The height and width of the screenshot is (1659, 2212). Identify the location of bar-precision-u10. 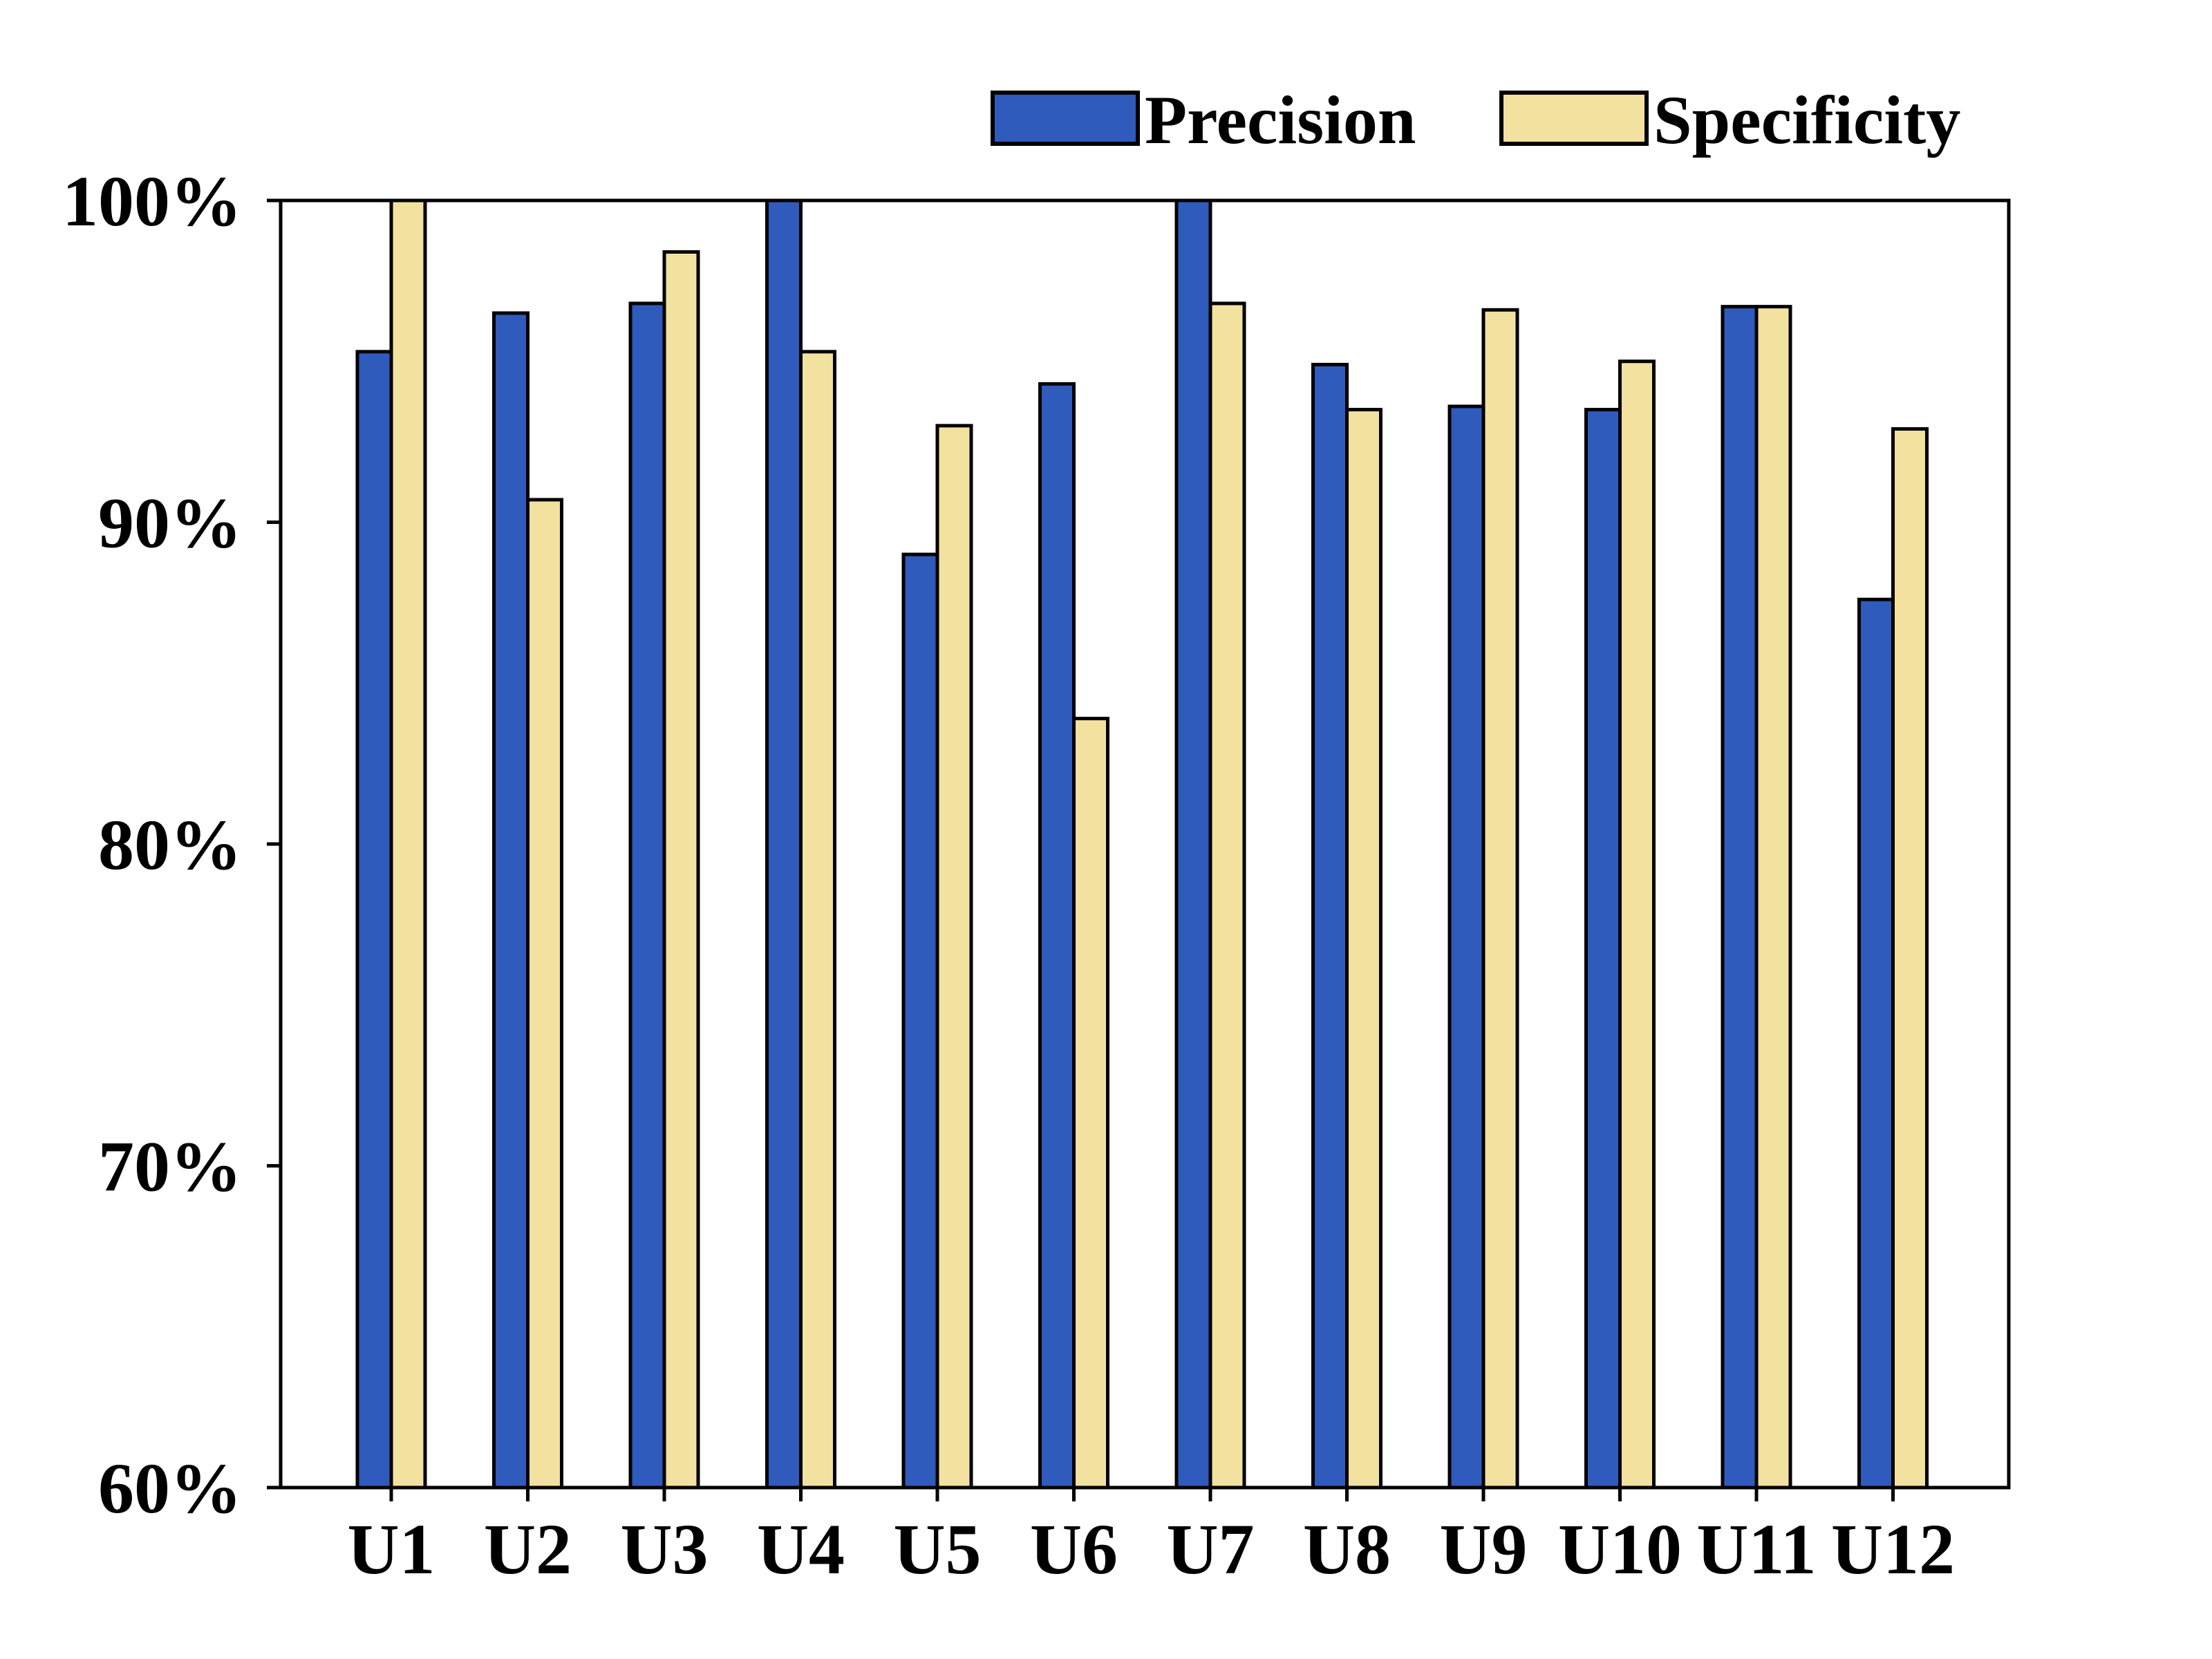
(1603, 949).